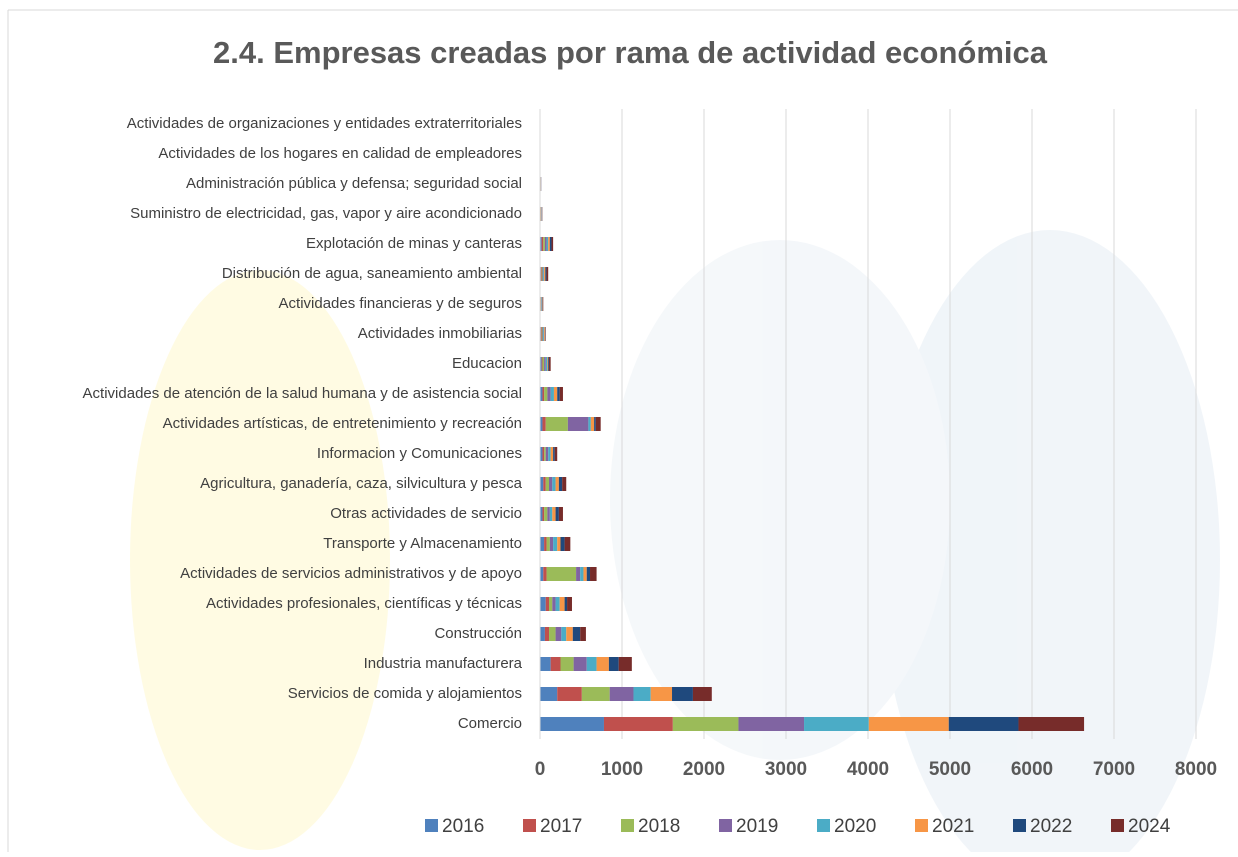 This screenshot has width=1238, height=857. What do you see at coordinates (561, 826) in the screenshot?
I see `legend-label: 2017` at bounding box center [561, 826].